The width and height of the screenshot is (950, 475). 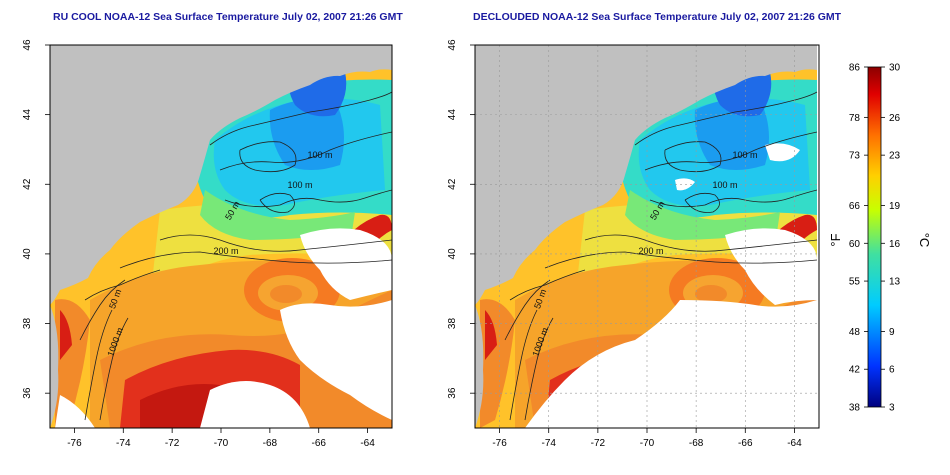 What do you see at coordinates (895, 68) in the screenshot?
I see `celsius-tick-label: 30` at bounding box center [895, 68].